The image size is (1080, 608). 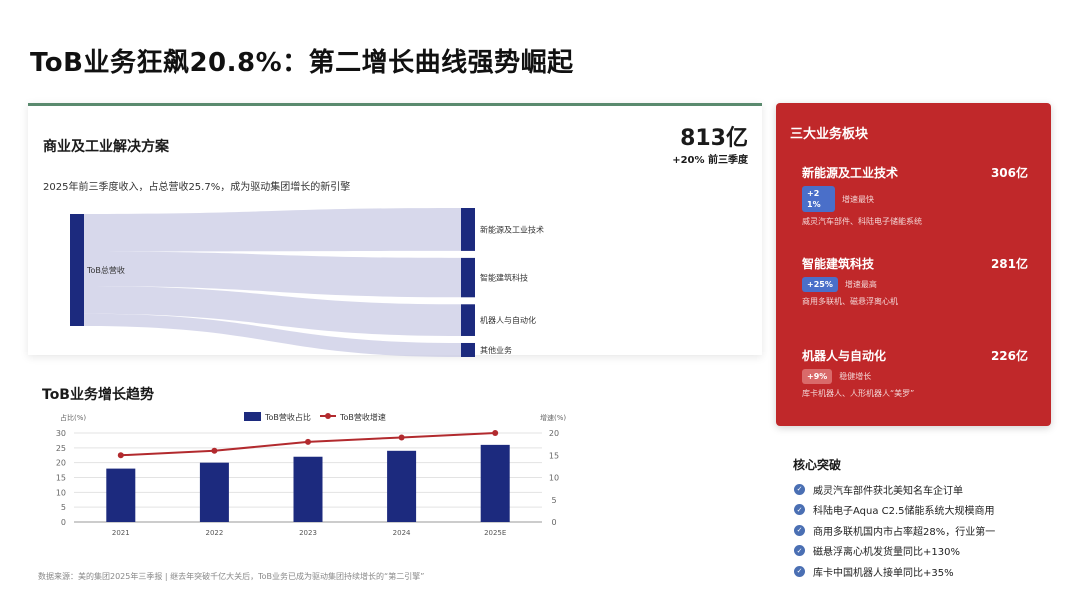 What do you see at coordinates (714, 138) in the screenshot?
I see `solutions-big-value: 813亿` at bounding box center [714, 138].